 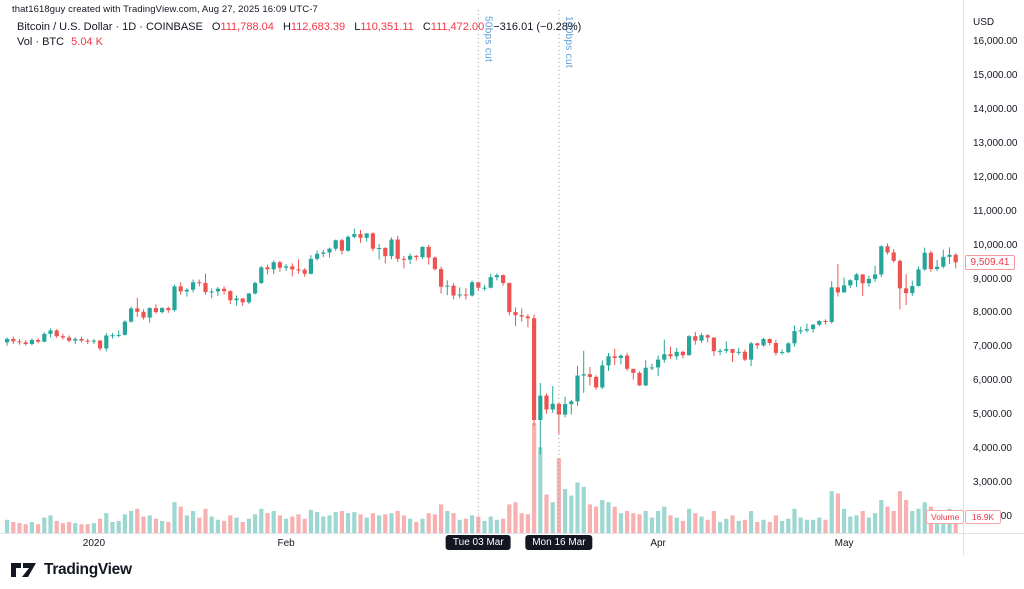 I want to click on tradingview-logo-icon, so click(x=23, y=570).